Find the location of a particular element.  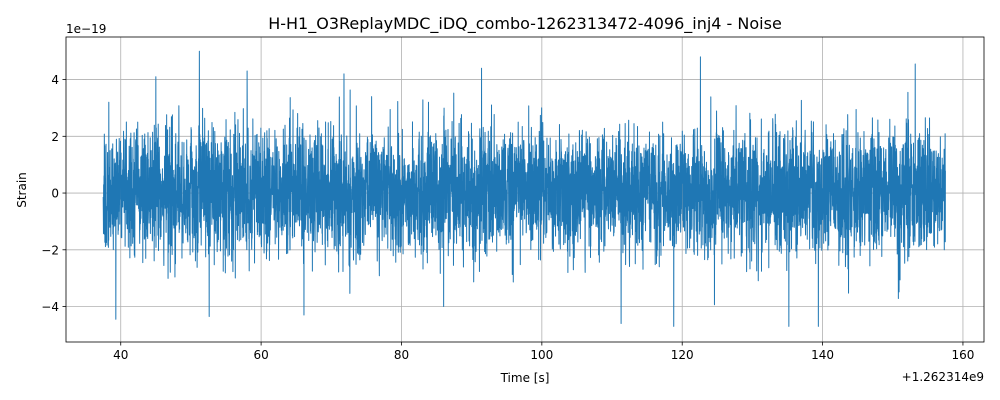

y-tick-label: 2 is located at coordinates (55, 137).